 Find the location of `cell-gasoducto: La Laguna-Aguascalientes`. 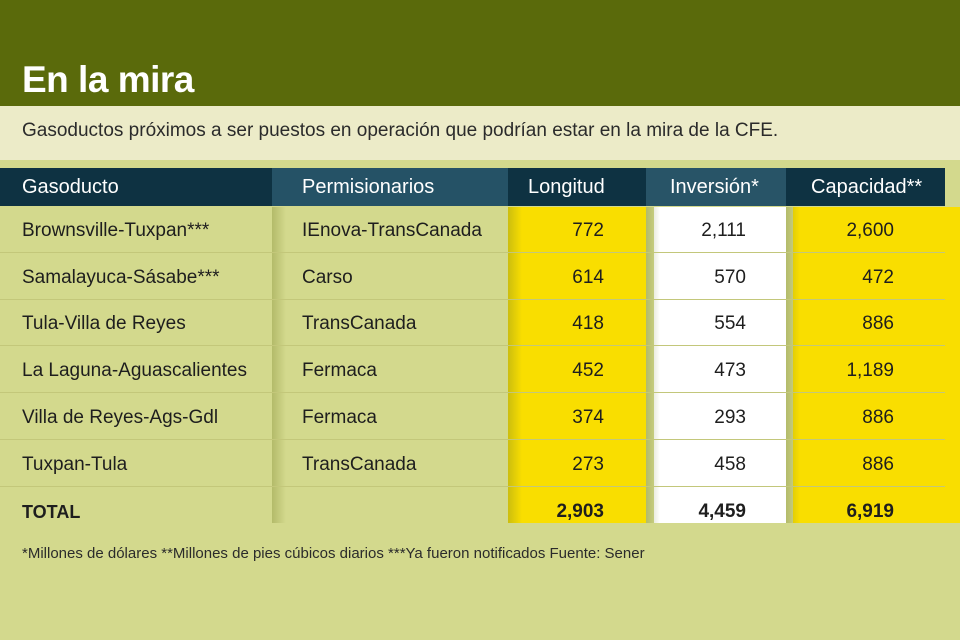

cell-gasoducto: La Laguna-Aguascalientes is located at coordinates (135, 370).